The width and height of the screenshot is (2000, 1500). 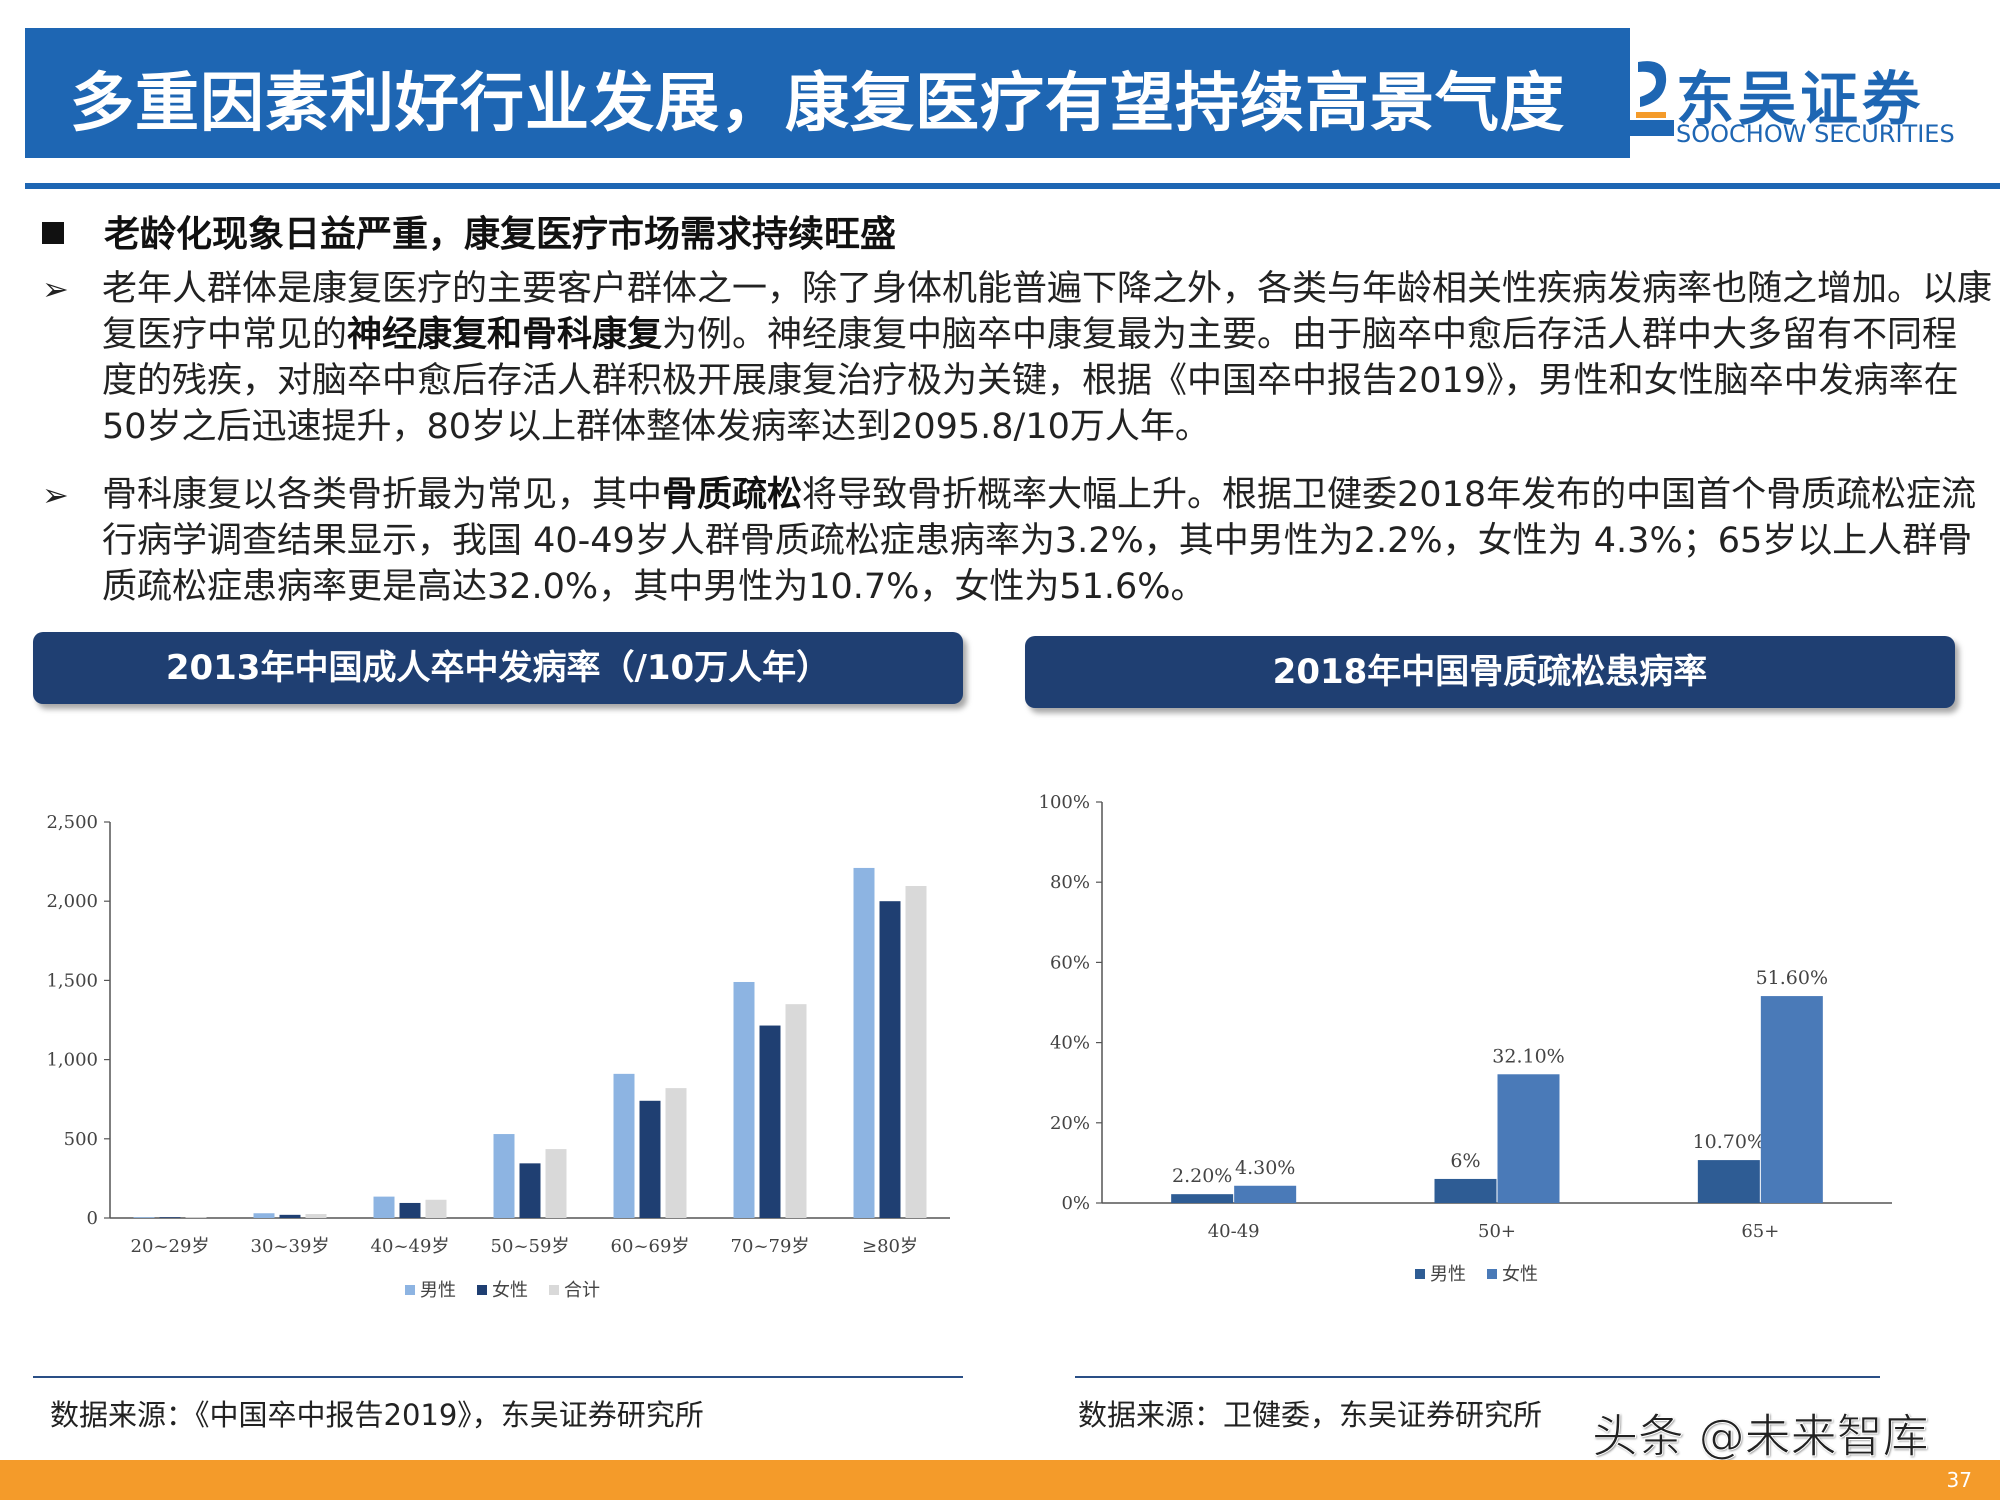 I want to click on page-title: 多重因素利好行业发展，康复医疗有望持续高景气度, so click(x=817, y=104).